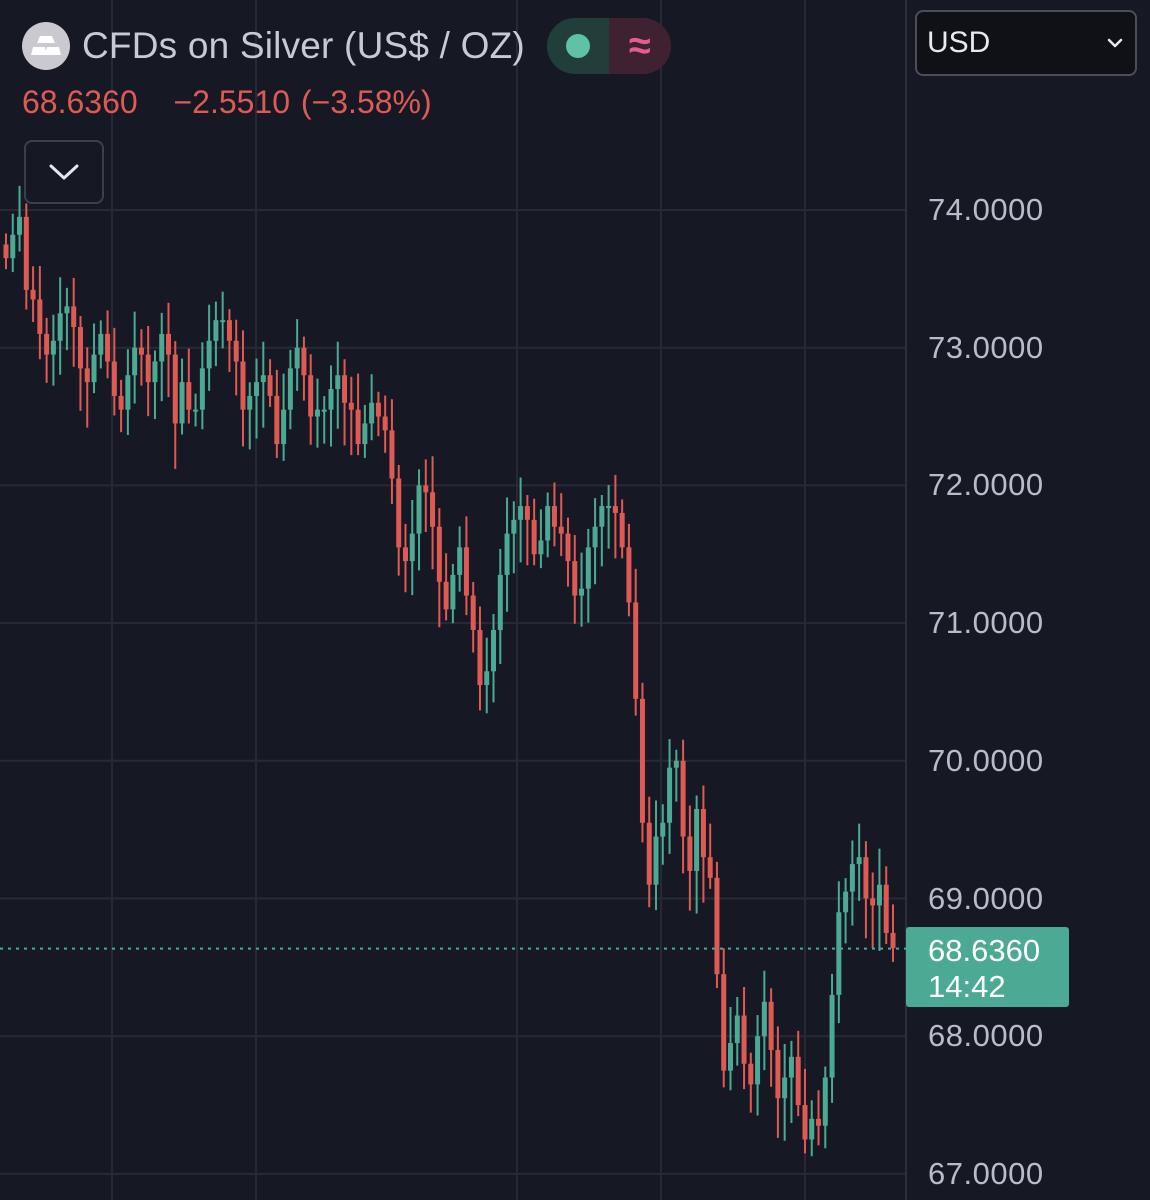 The width and height of the screenshot is (1150, 1200). Describe the element at coordinates (986, 347) in the screenshot. I see `price-axis-tick: 73.0000` at that location.